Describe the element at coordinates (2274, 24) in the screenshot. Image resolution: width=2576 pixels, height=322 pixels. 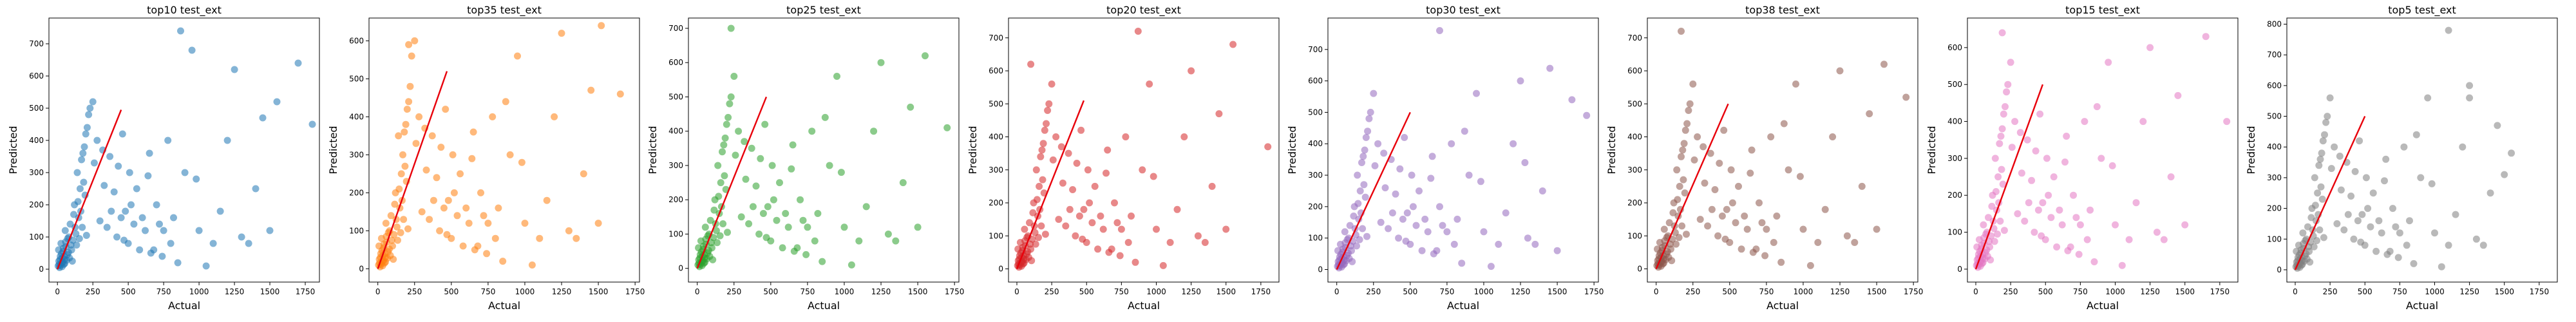
I see `y-tick-label: 800` at that location.